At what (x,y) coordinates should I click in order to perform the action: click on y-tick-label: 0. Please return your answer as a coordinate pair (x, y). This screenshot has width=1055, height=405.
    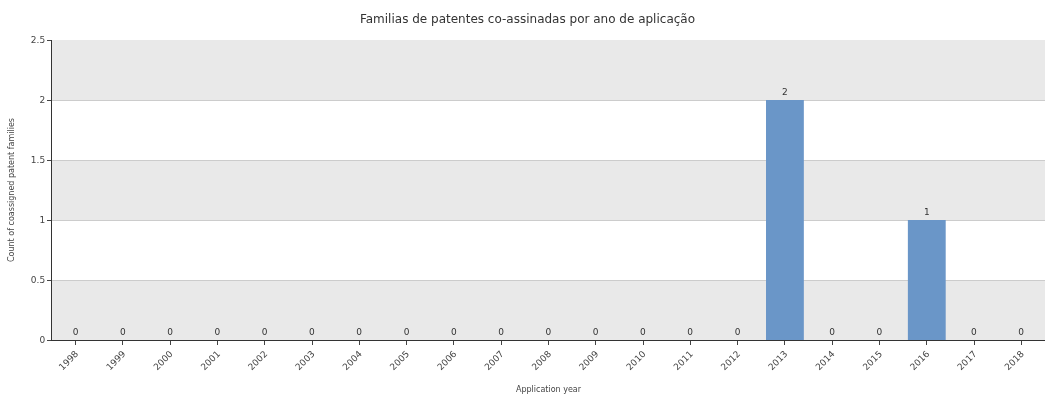
    Looking at the image, I should click on (42, 340).